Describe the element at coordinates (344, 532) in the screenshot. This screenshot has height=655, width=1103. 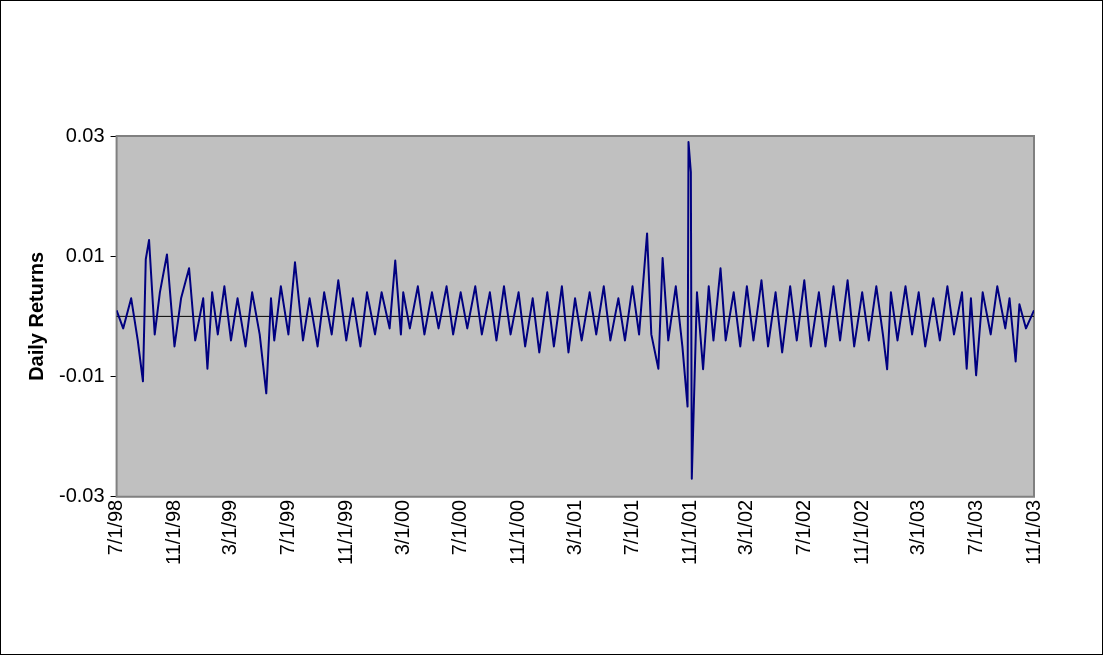
I see `x-tick-label: 11/1/99` at that location.